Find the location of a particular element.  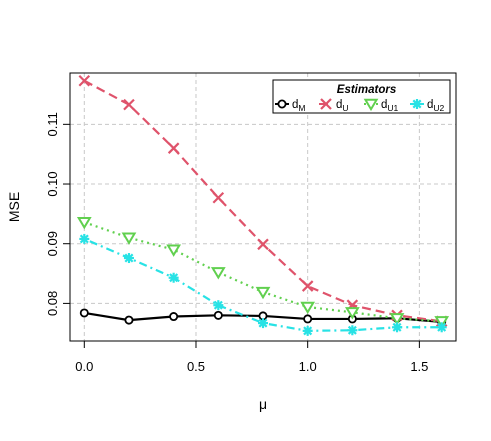

legend: Estimators dM dU dU1 dU2 is located at coordinates (361, 96).